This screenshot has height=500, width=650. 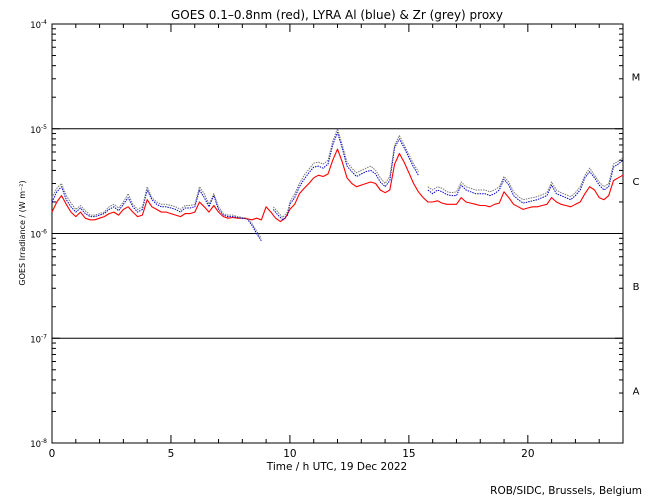 What do you see at coordinates (636, 287) in the screenshot?
I see `flare-class-label: B` at bounding box center [636, 287].